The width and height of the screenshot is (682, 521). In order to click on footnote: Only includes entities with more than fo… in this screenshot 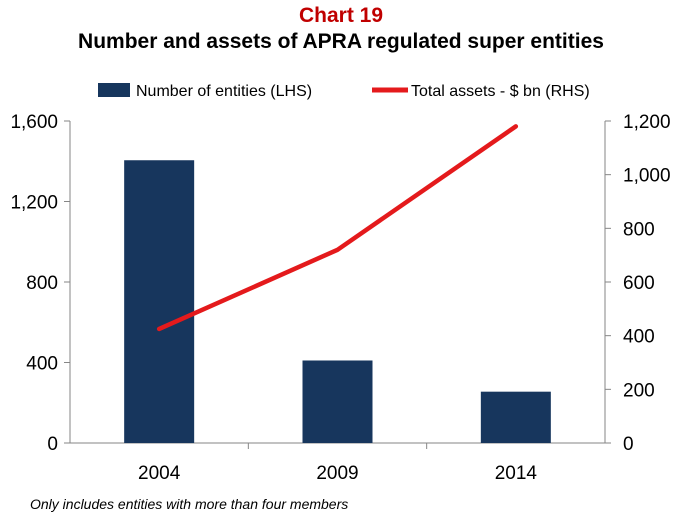, I will do `click(189, 504)`.